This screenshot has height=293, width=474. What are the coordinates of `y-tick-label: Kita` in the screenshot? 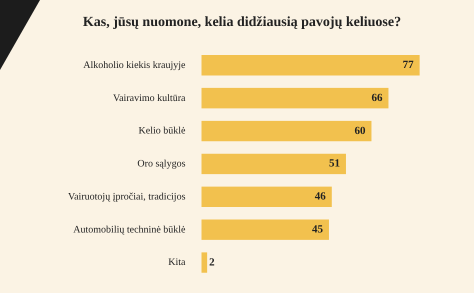 It's located at (177, 262).